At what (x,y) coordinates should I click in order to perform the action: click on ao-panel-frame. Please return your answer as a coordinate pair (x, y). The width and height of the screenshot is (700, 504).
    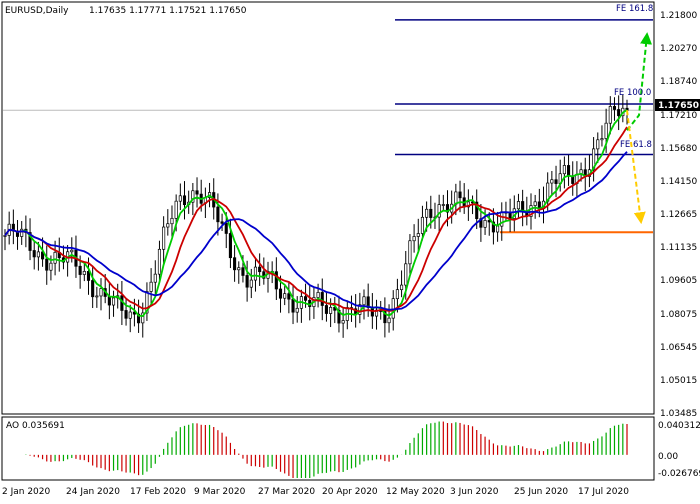
    Looking at the image, I should click on (328, 448).